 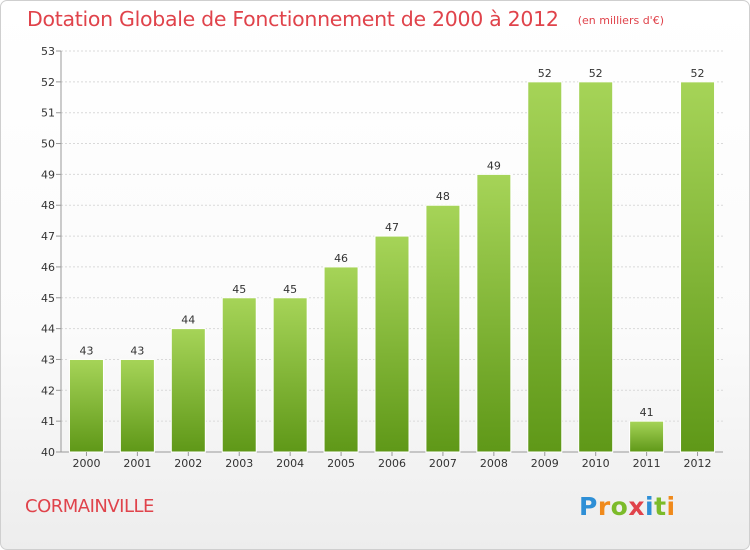 I want to click on x-tick-label: 2006, so click(x=392, y=463).